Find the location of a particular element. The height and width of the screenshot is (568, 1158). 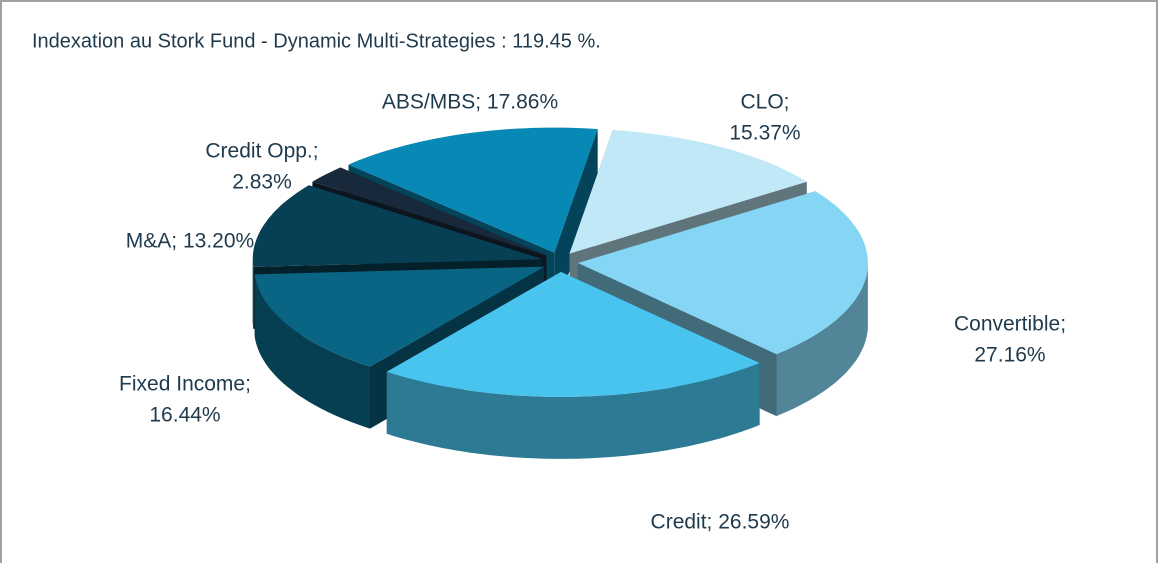

data-label: 27.16% is located at coordinates (1009, 355).